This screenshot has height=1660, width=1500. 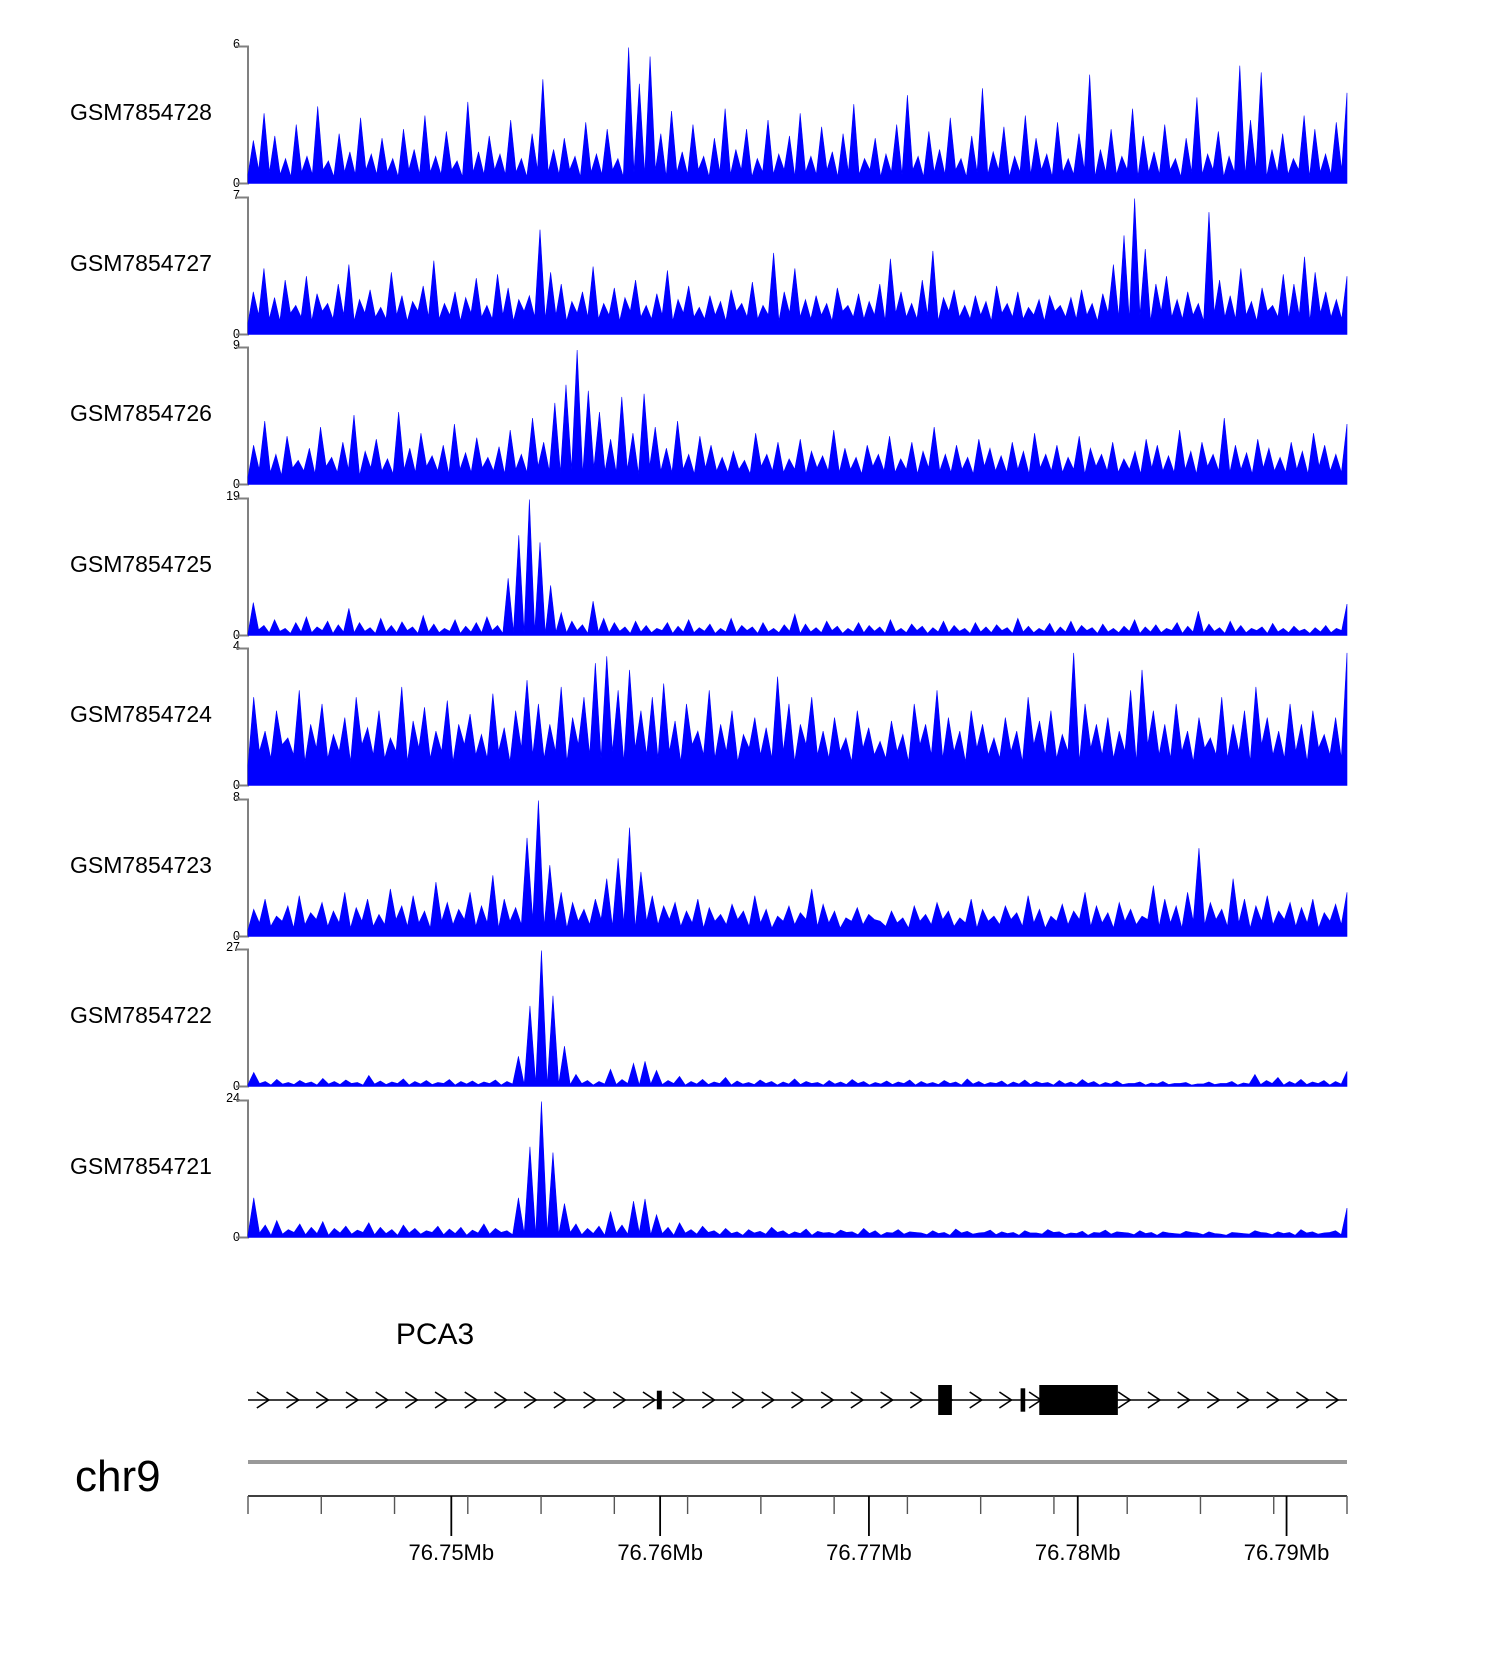 I want to click on track-sample-label: GSM7854723, so click(x=141, y=864).